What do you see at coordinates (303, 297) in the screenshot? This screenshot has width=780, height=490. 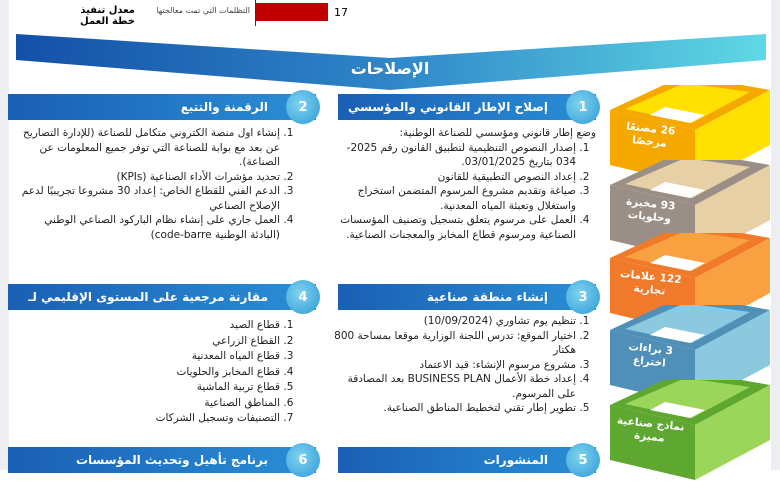 I see `section-number: 4` at bounding box center [303, 297].